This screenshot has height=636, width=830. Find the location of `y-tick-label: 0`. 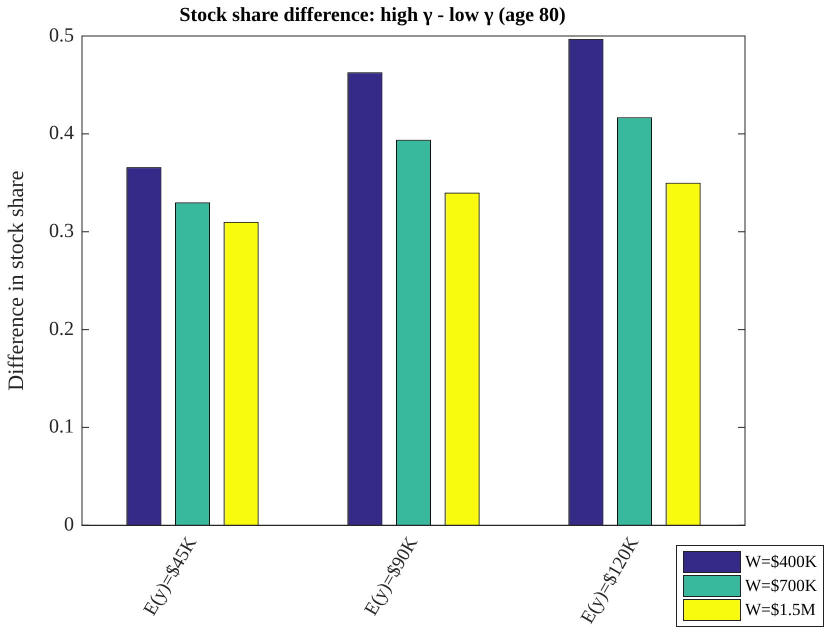

y-tick-label: 0 is located at coordinates (69, 525).